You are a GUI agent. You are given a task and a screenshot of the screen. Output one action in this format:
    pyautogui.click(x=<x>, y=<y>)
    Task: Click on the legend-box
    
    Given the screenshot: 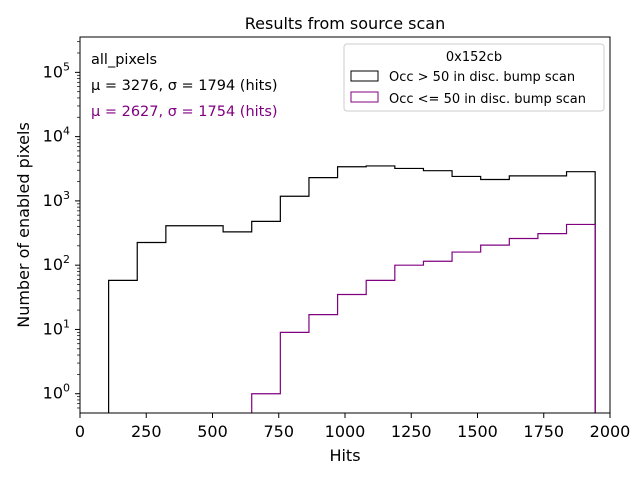 What is the action you would take?
    pyautogui.click(x=474, y=77)
    